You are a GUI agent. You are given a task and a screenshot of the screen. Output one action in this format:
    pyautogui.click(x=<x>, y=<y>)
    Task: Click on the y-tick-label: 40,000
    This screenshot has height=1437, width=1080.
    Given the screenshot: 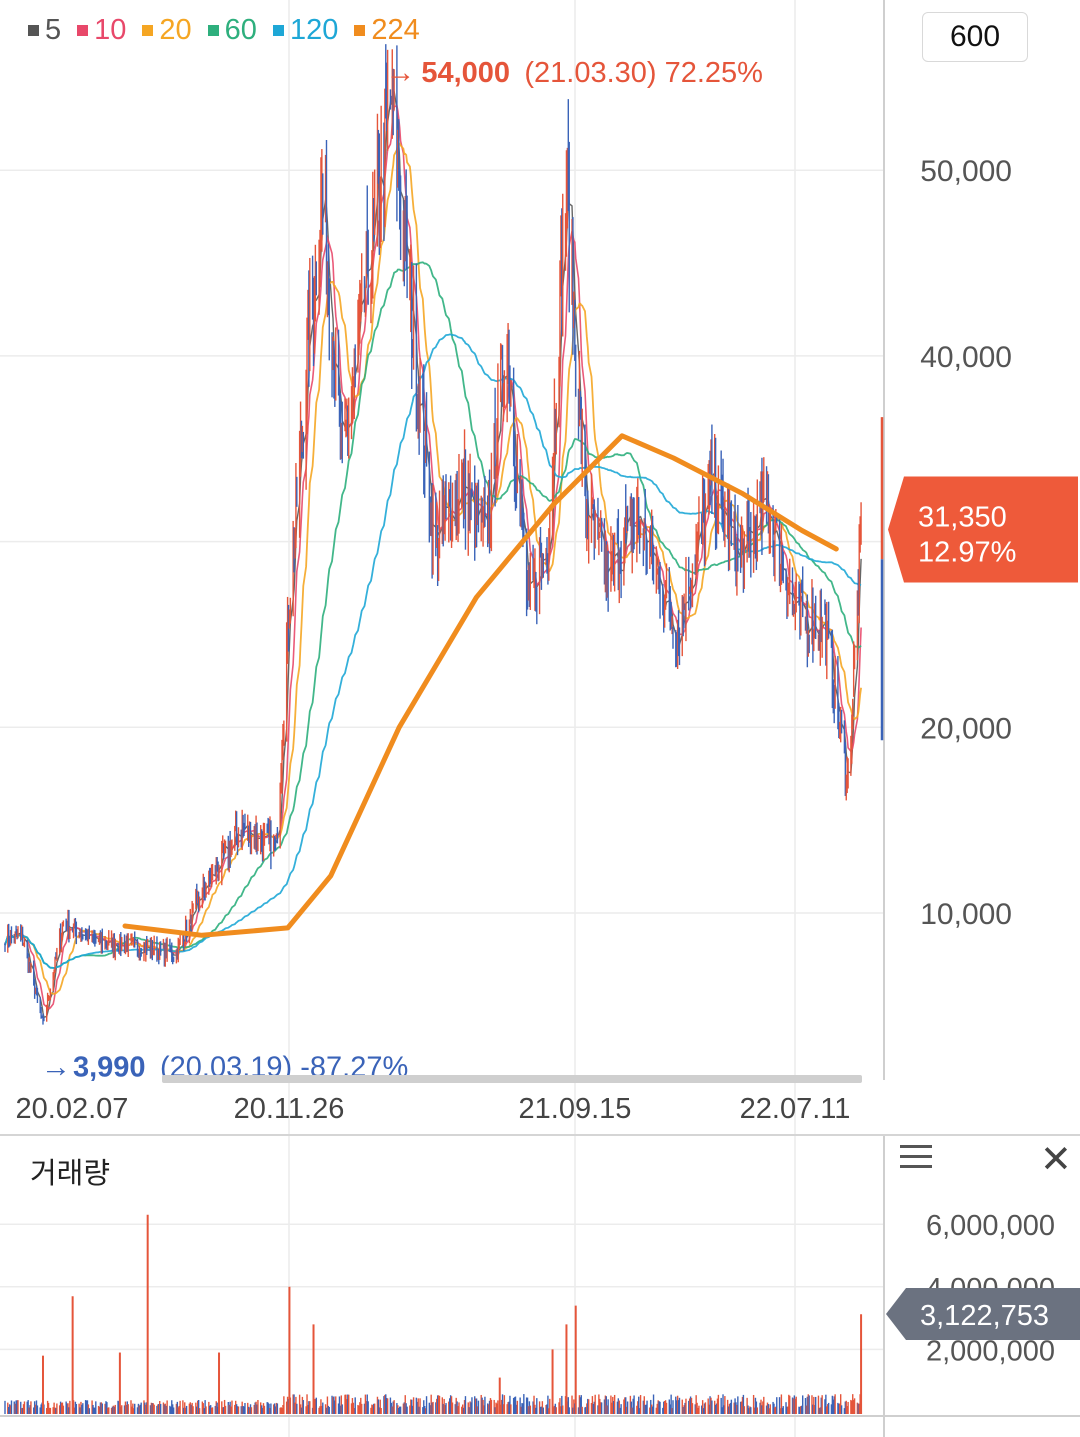 What is the action you would take?
    pyautogui.click(x=966, y=357)
    